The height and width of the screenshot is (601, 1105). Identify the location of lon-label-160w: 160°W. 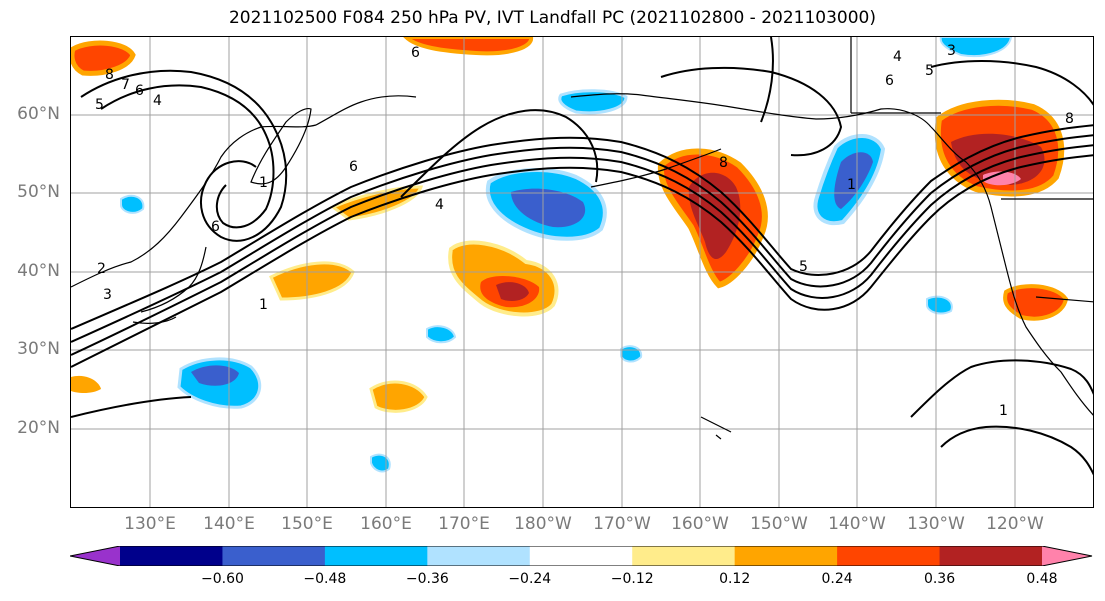
(700, 524).